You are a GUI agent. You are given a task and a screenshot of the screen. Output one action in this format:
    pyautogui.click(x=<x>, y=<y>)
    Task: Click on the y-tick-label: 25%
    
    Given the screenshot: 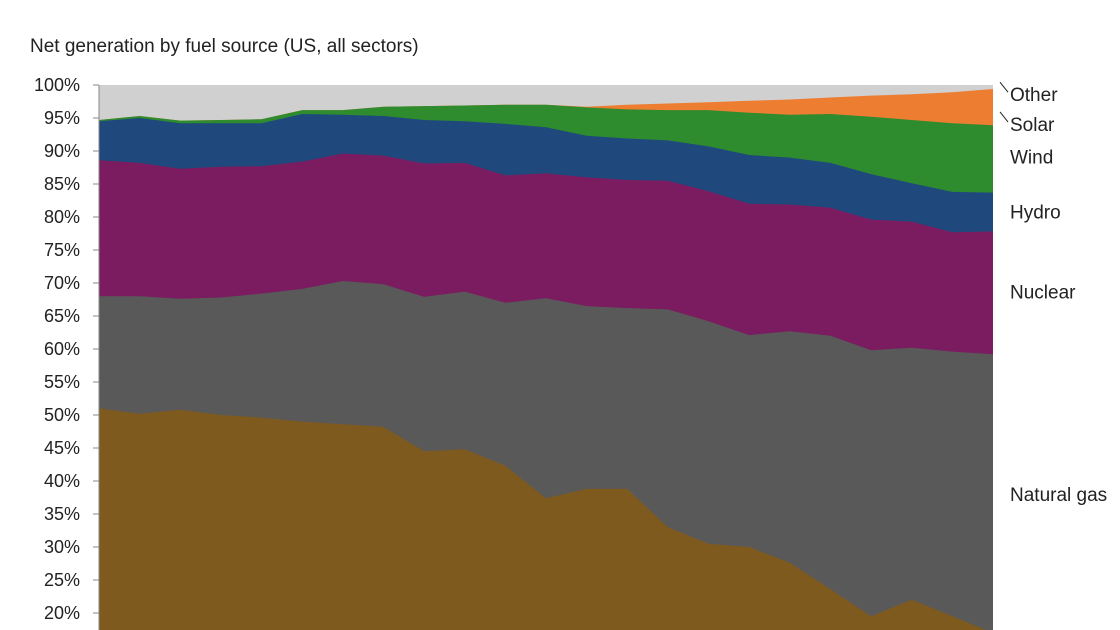 What is the action you would take?
    pyautogui.click(x=62, y=580)
    